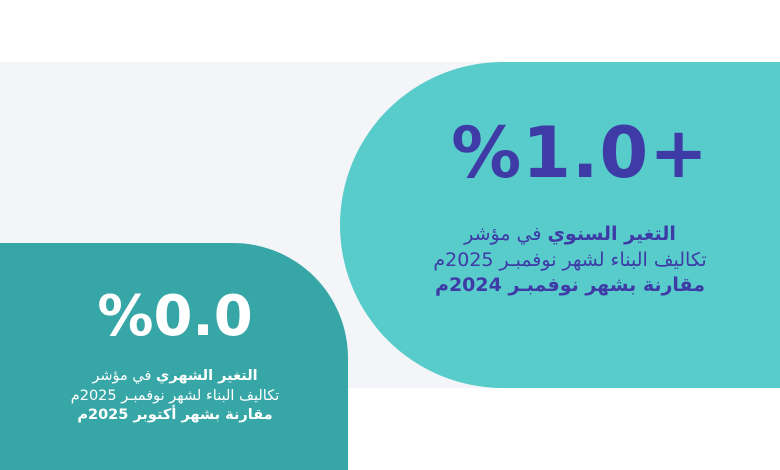 The width and height of the screenshot is (780, 470). Describe the element at coordinates (580, 153) in the screenshot. I see `annual-change-value: %1.0+` at that location.